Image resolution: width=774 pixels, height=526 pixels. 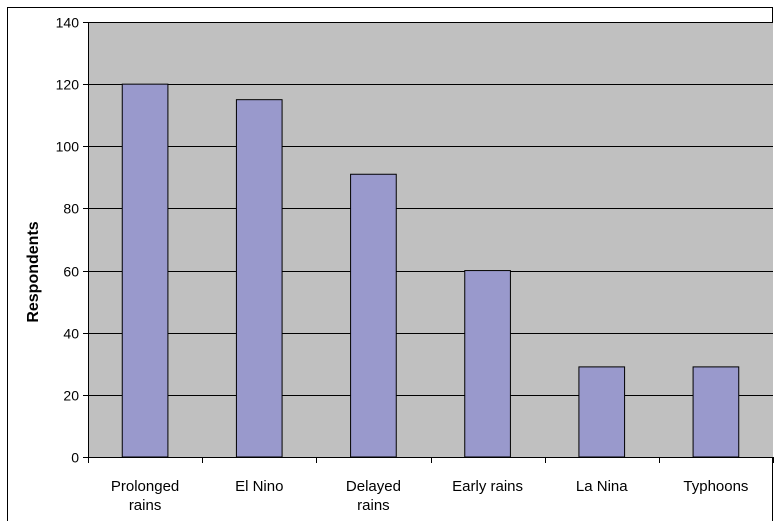 What do you see at coordinates (259, 486) in the screenshot?
I see `x-tick-label: El Nino` at bounding box center [259, 486].